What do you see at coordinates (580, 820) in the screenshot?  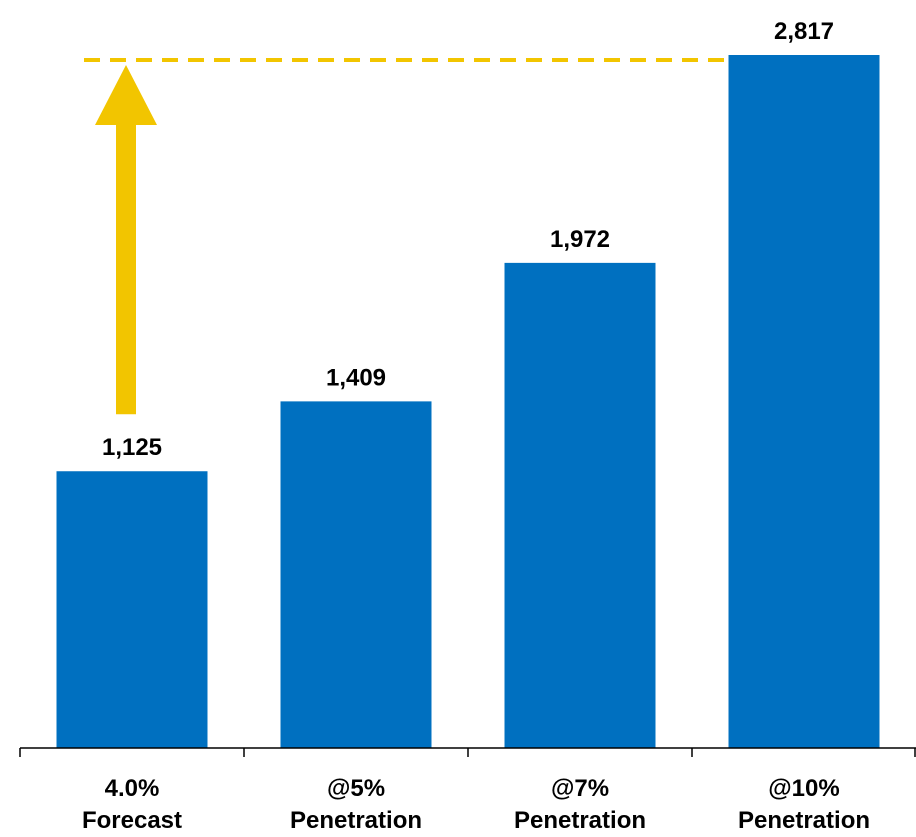 I see `category-label-3-line-2: Penetration` at bounding box center [580, 820].